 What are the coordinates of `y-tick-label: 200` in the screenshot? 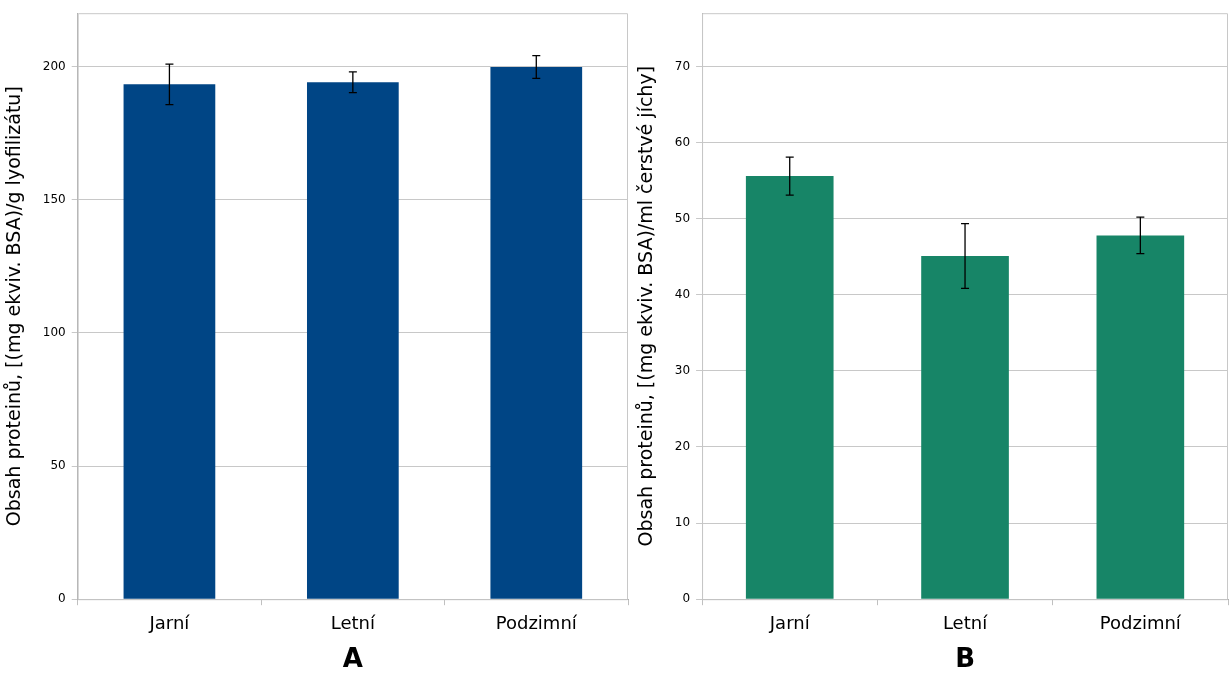 It's located at (54, 65).